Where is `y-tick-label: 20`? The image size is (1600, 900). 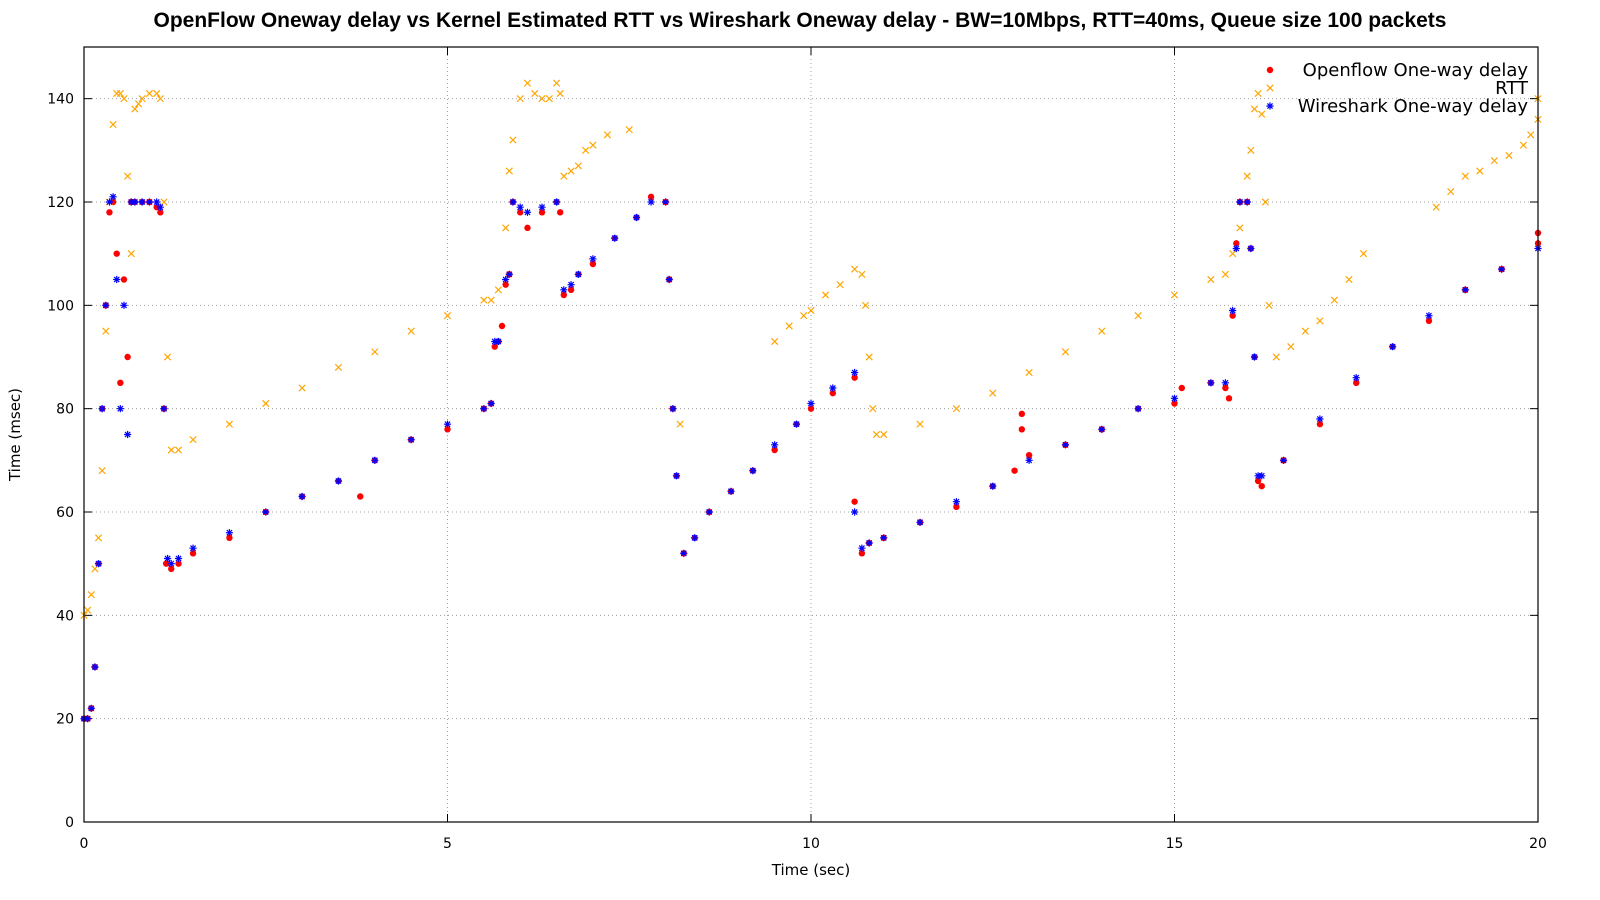
y-tick-label: 20 is located at coordinates (65, 720).